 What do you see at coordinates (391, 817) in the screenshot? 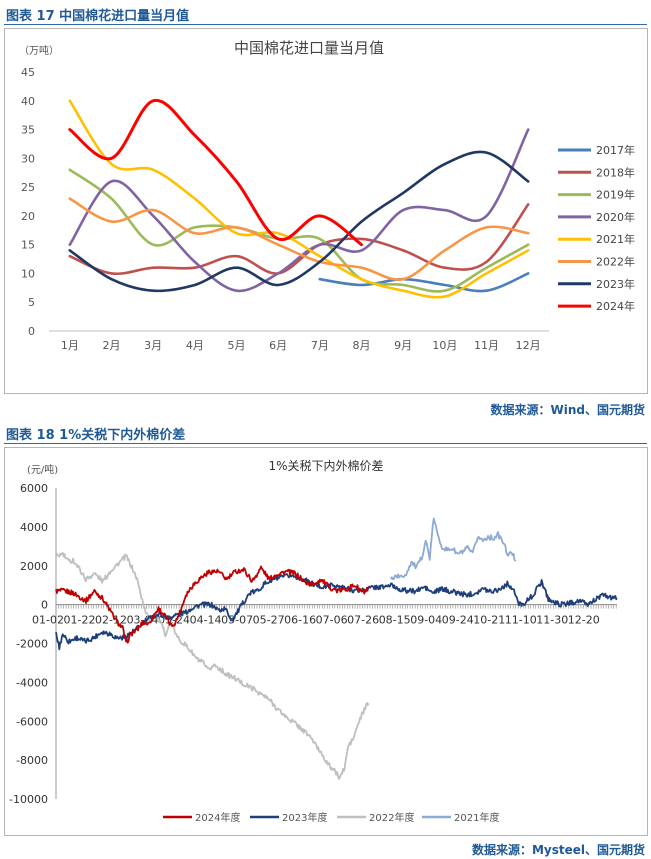
I see `chart2-legend-label: 2022年度` at bounding box center [391, 817].